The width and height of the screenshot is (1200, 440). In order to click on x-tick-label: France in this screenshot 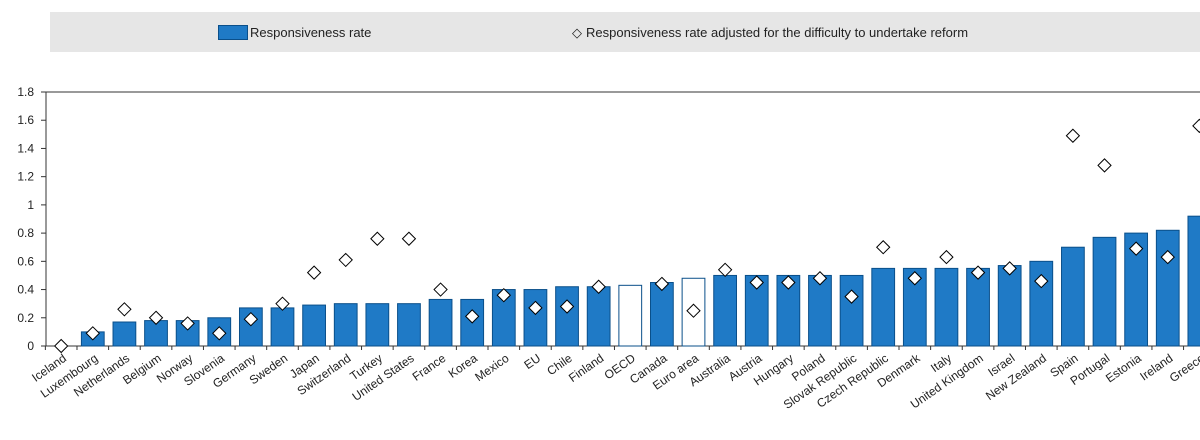, I will do `click(429, 367)`.